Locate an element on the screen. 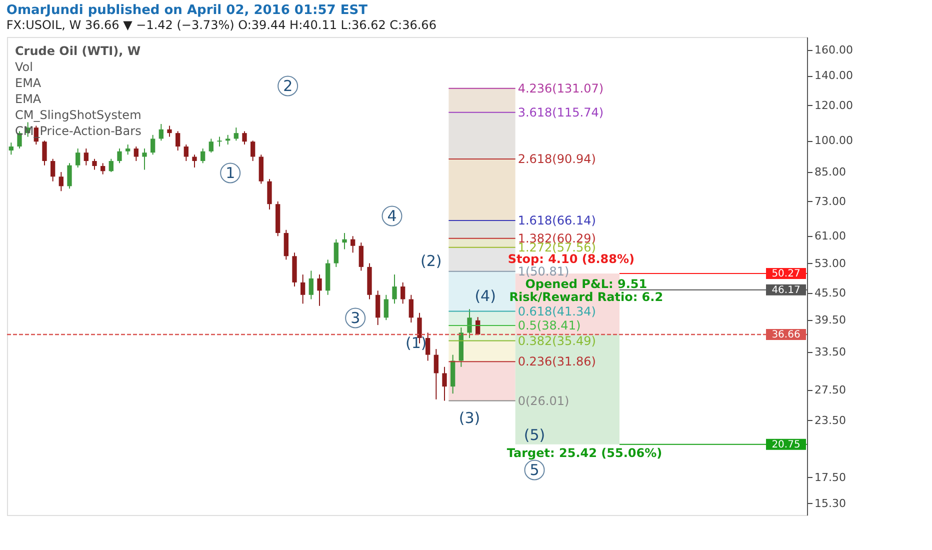  annotation: 5 is located at coordinates (535, 470).